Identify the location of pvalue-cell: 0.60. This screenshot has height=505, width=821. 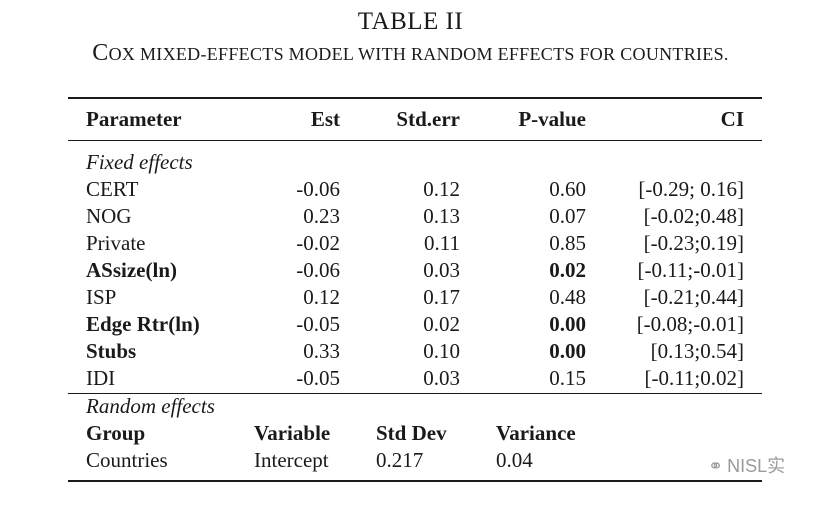
(567, 189).